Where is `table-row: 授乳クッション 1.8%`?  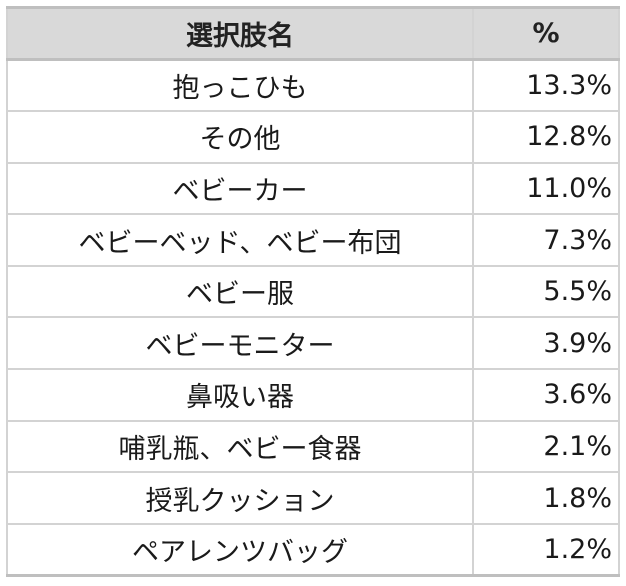 table-row: 授乳クッション 1.8% is located at coordinates (313, 498).